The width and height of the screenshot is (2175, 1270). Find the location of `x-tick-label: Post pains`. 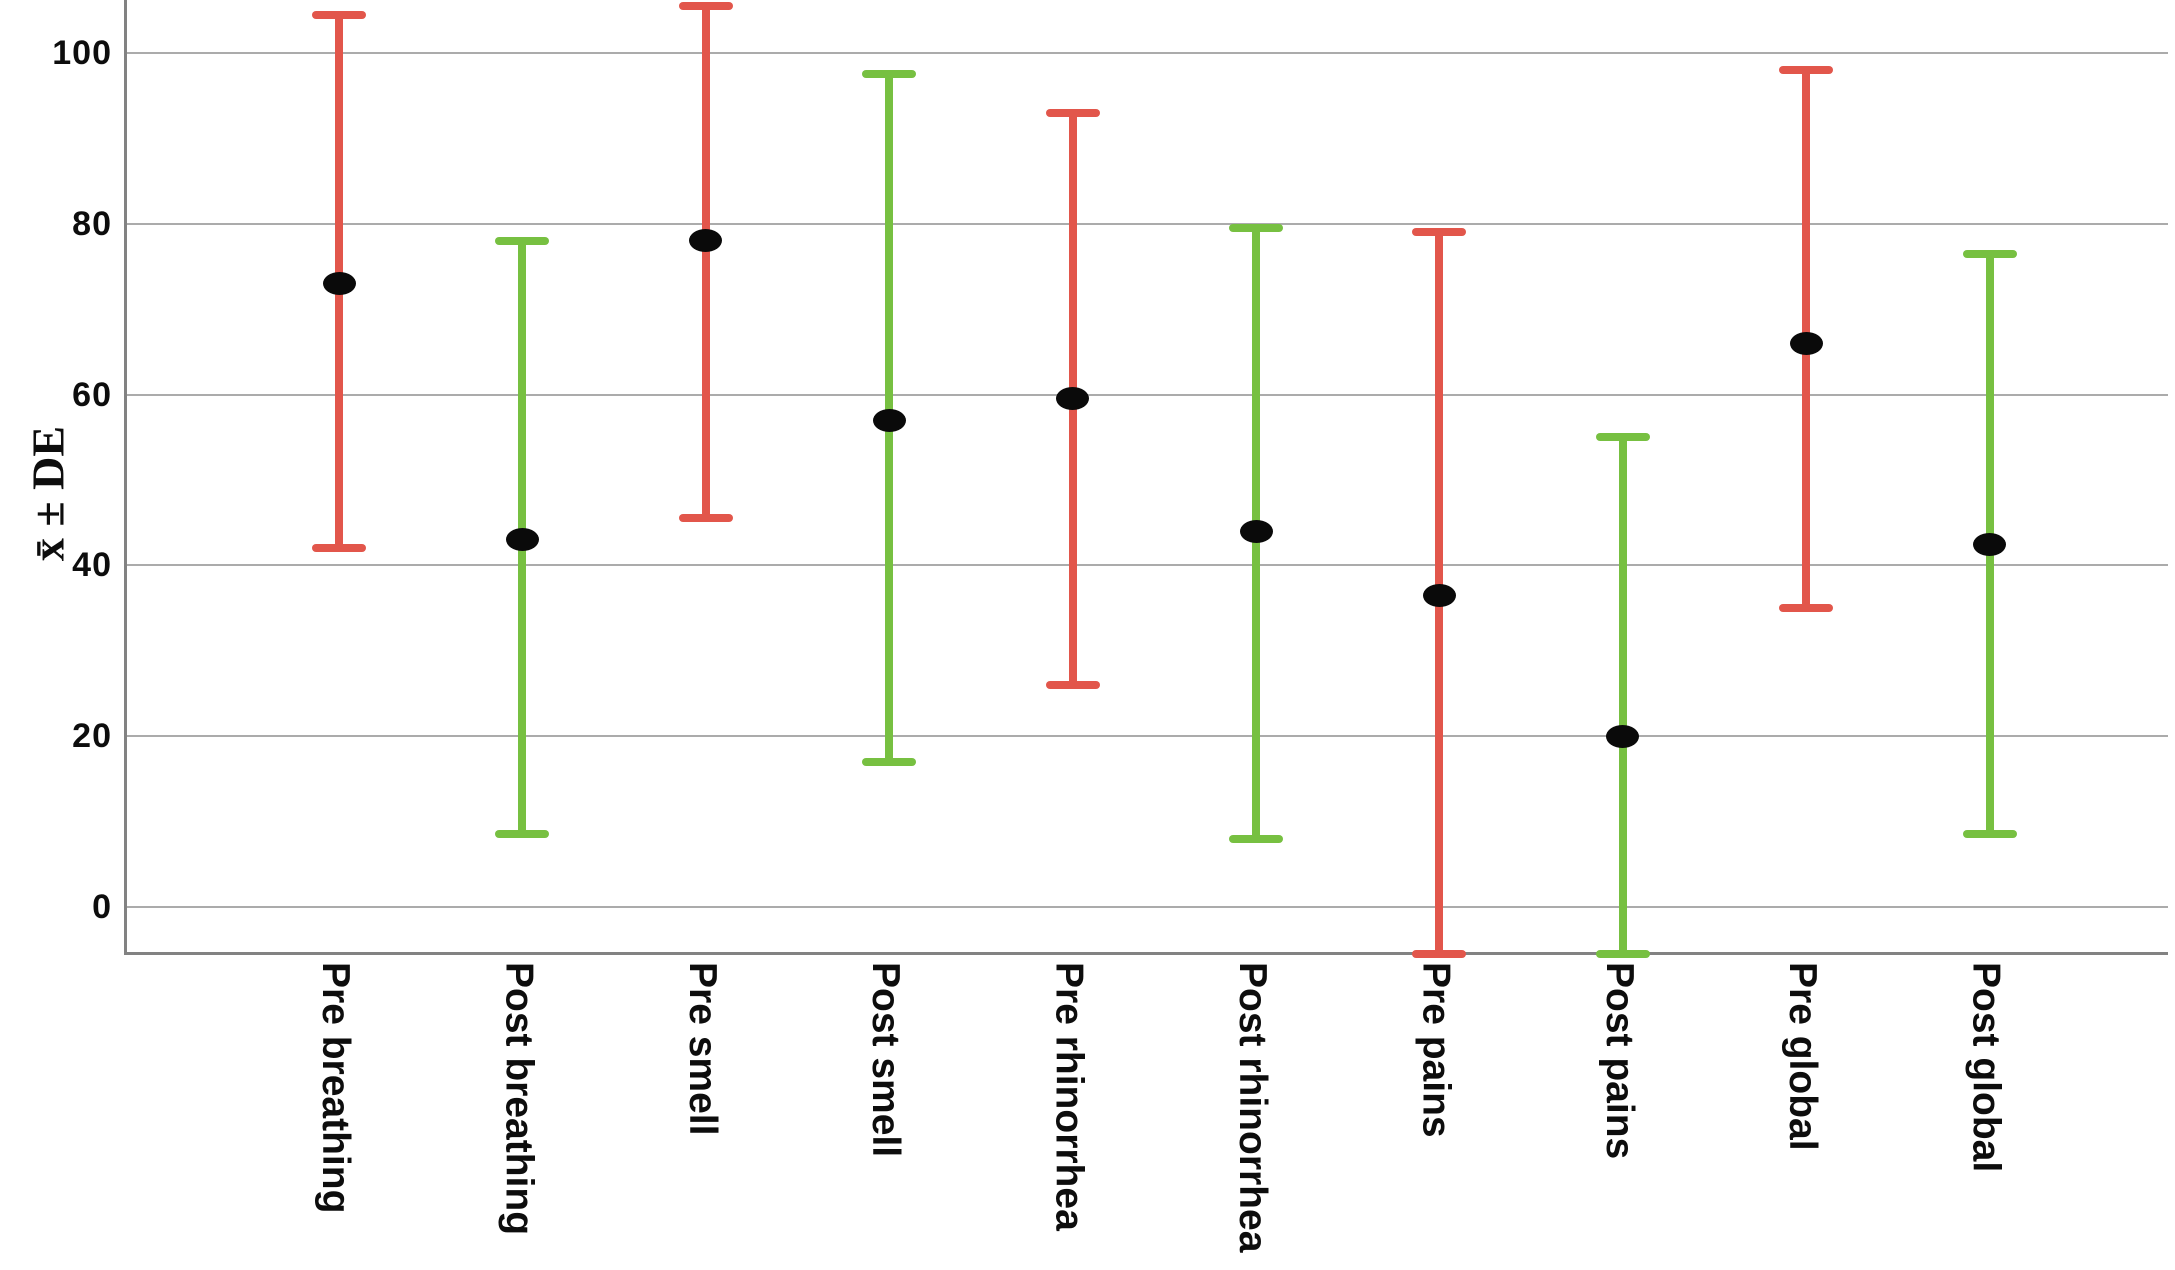

x-tick-label: Post pains is located at coordinates (1619, 1061).